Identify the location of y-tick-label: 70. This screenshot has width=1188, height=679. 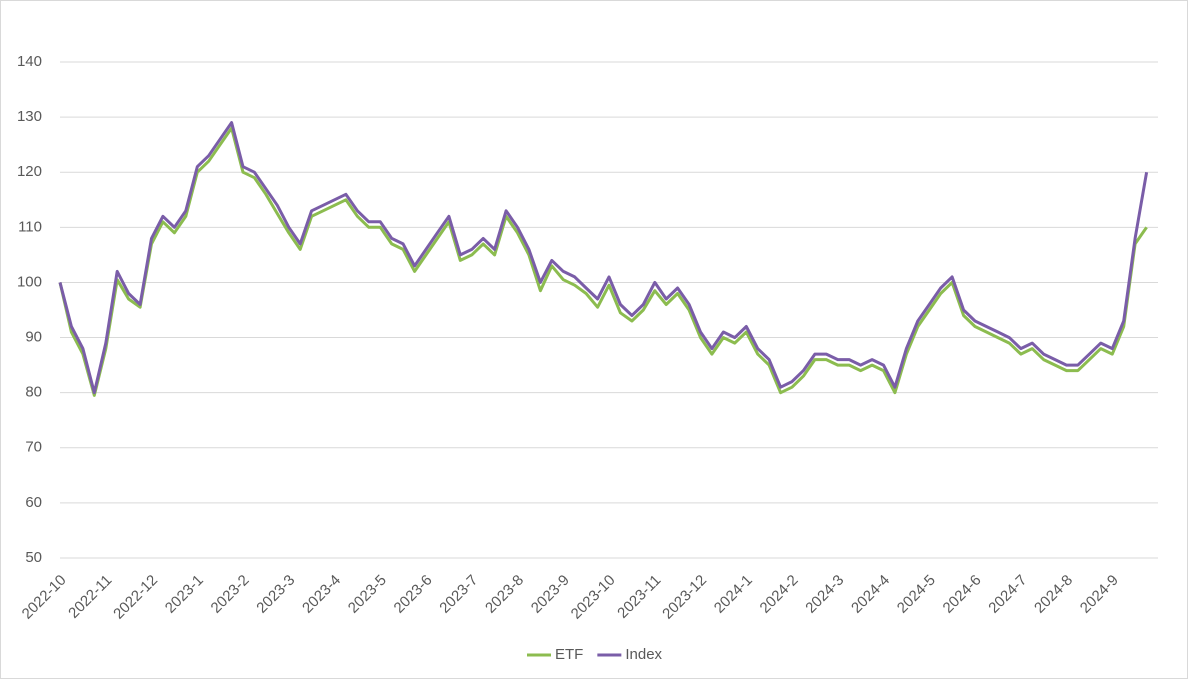
(33, 447).